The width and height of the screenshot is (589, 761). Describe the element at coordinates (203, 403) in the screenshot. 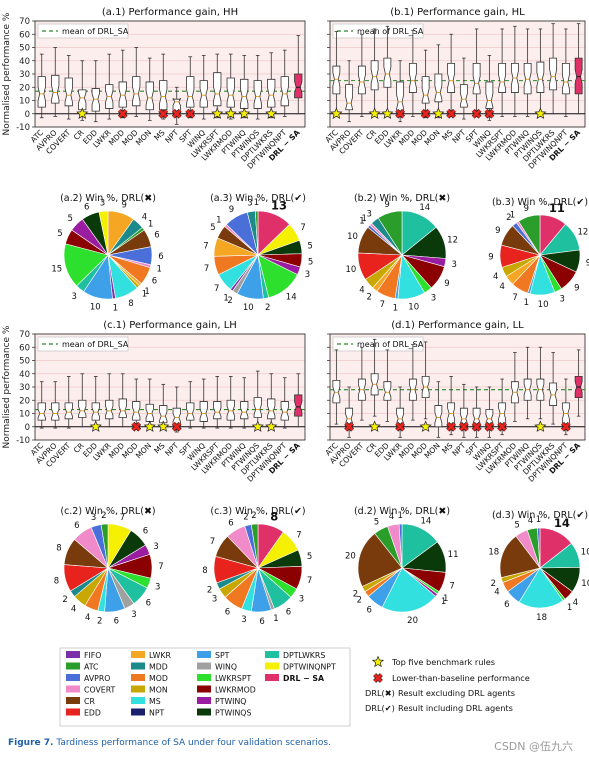

I see `box-WINQ` at that location.